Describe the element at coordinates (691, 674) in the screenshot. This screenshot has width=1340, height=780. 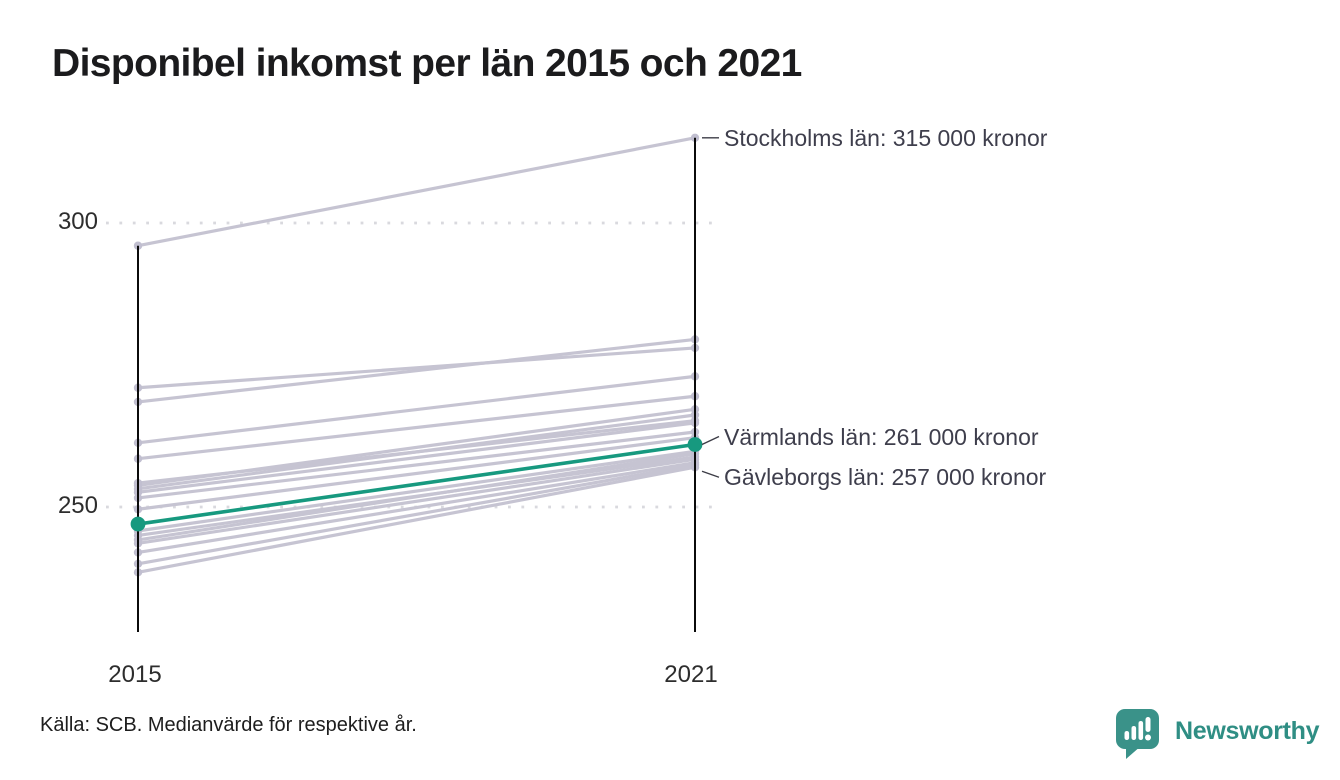
I see `x-axis-label-2021: 2021` at that location.